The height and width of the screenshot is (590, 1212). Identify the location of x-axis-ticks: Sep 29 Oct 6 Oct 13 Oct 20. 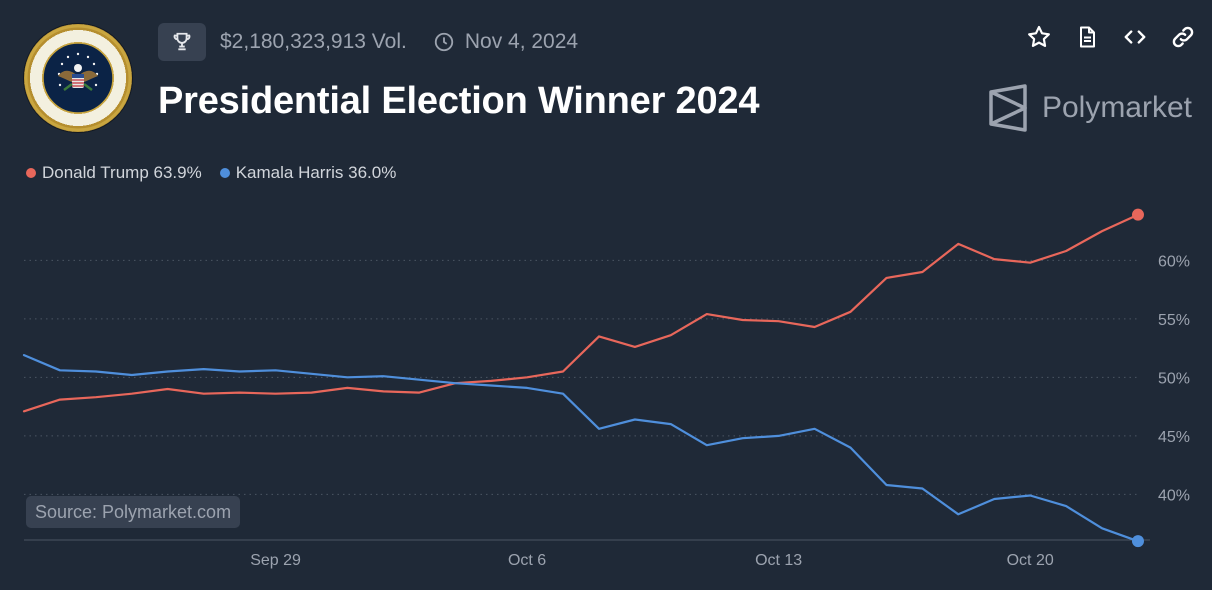
(652, 560).